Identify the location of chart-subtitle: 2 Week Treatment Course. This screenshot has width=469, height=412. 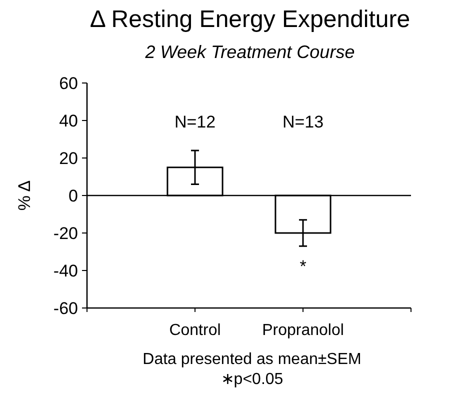
(249, 52).